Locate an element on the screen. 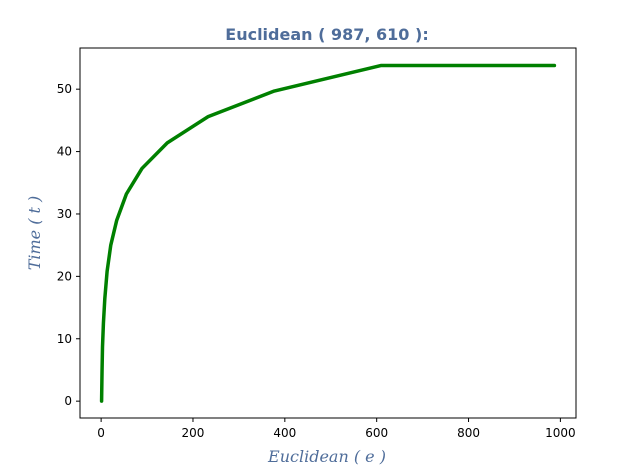  x-tick-label: 1000 is located at coordinates (560, 433).